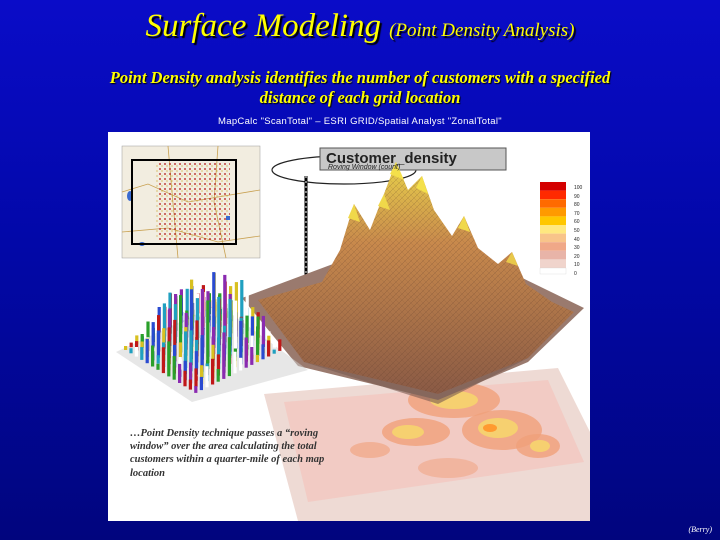 The image size is (720, 540). I want to click on flat-density-map, so click(427, 444).